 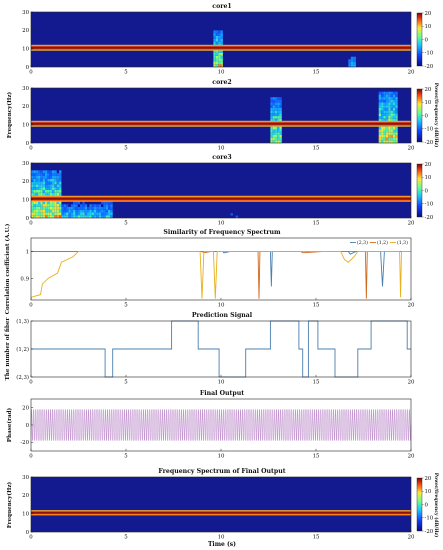 What do you see at coordinates (221, 538) in the screenshot?
I see `x-tick-label: 10` at bounding box center [221, 538].